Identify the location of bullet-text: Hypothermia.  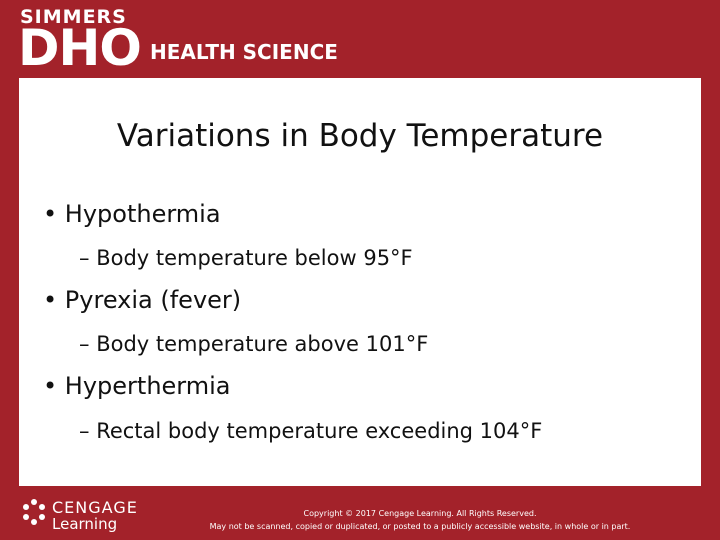
(142, 214).